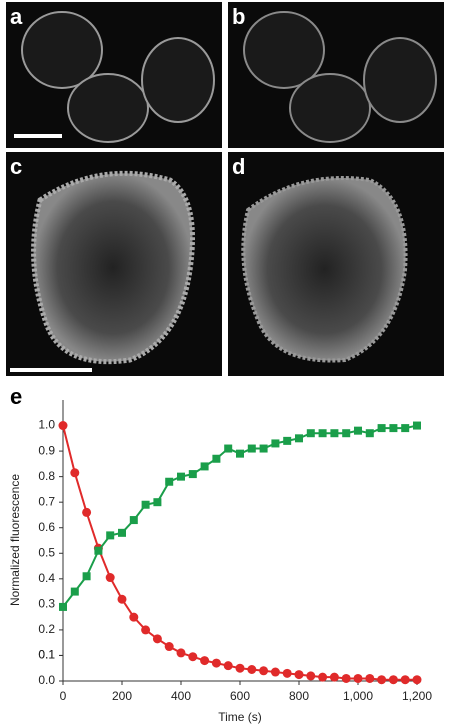 The width and height of the screenshot is (451, 728). Describe the element at coordinates (238, 16) in the screenshot. I see `panel-label: b` at that location.